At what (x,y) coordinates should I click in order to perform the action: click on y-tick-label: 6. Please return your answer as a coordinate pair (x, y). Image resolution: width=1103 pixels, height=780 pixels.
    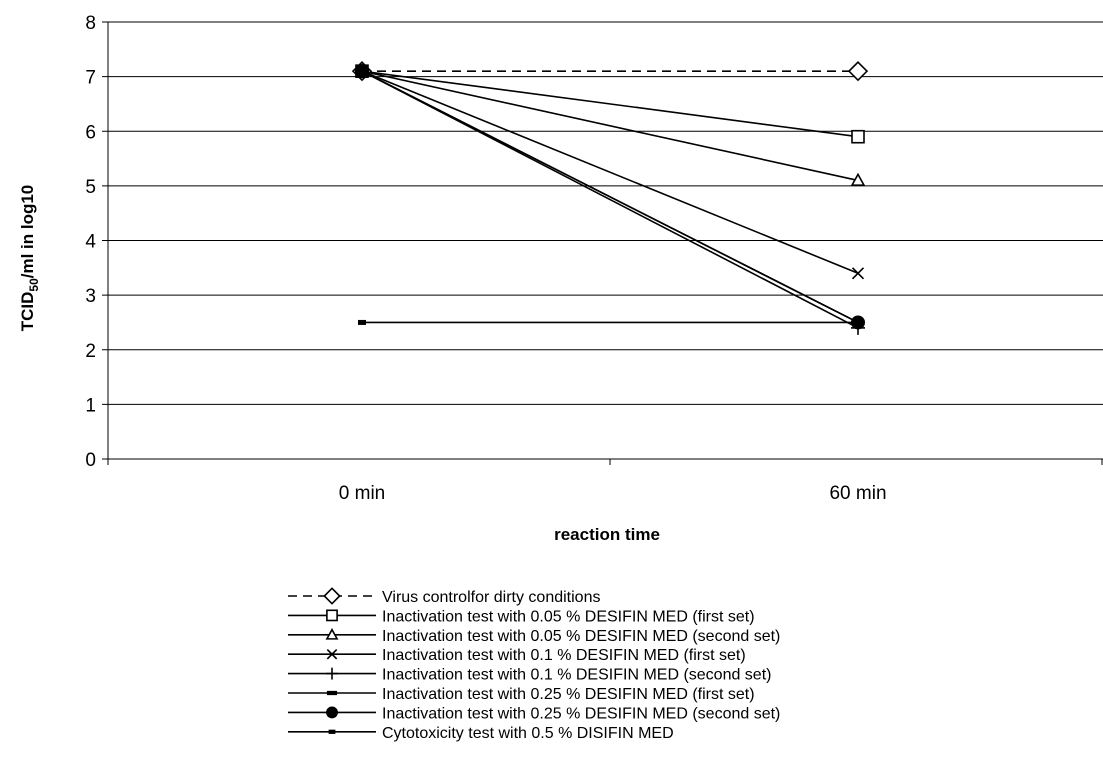
    Looking at the image, I should click on (90, 132).